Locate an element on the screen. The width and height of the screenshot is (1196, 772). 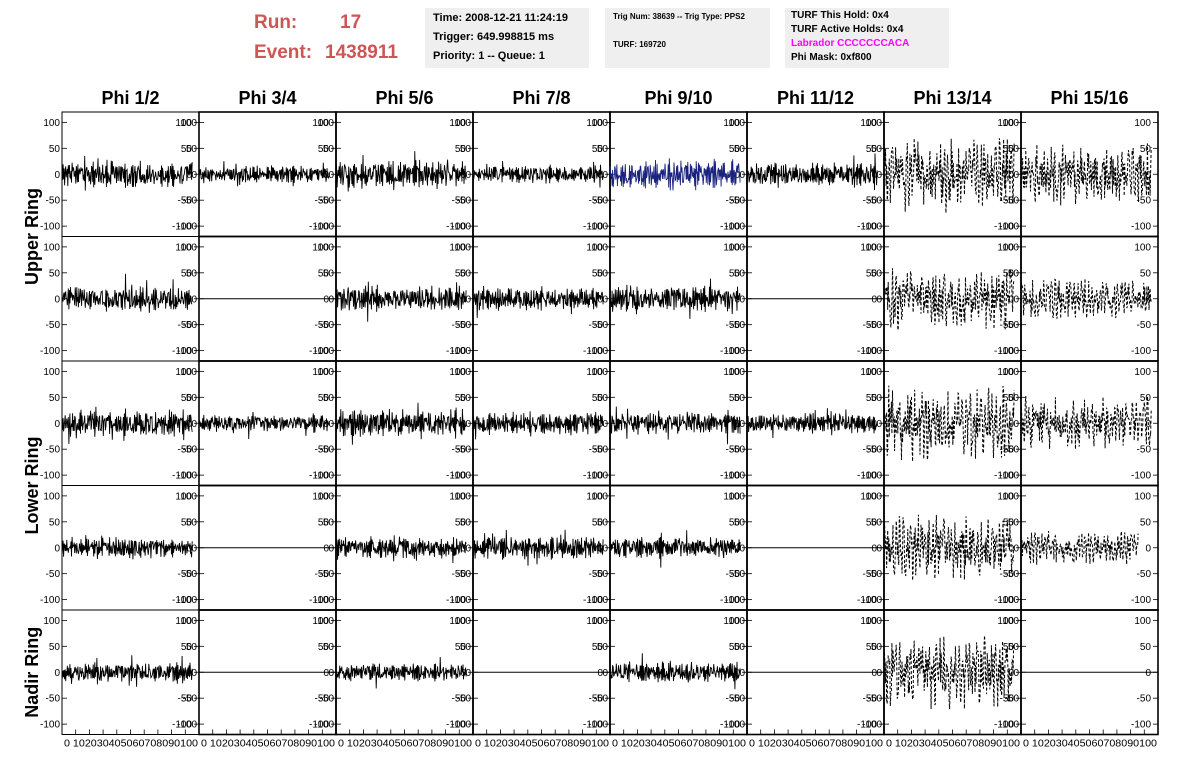
priority-text: Priority: 1 -- Queue: 1 is located at coordinates (489, 56).